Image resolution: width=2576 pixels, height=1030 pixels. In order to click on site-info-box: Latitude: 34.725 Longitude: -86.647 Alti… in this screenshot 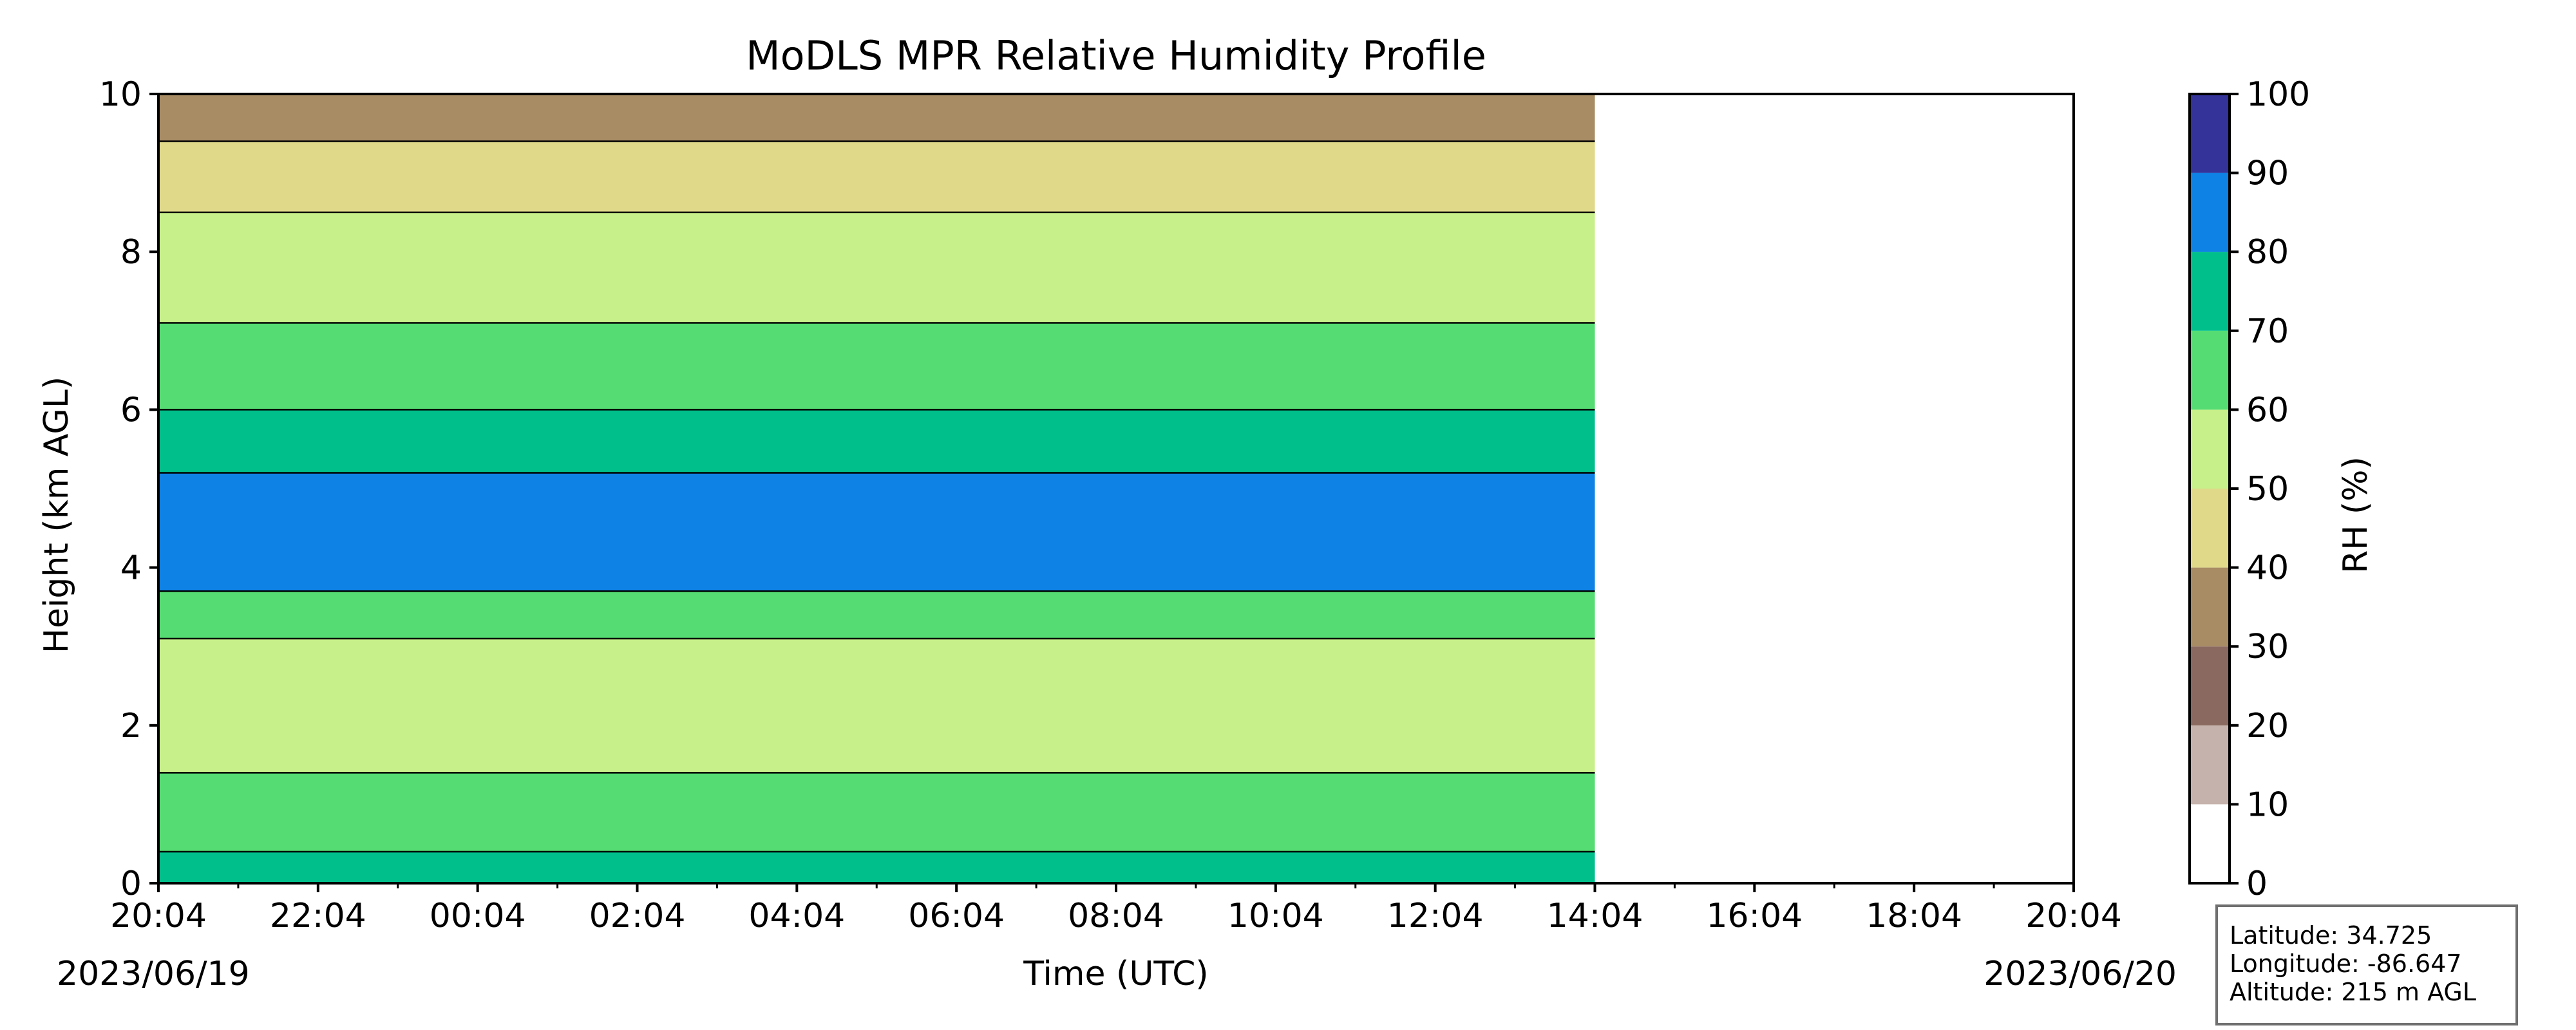, I will do `click(2366, 964)`.